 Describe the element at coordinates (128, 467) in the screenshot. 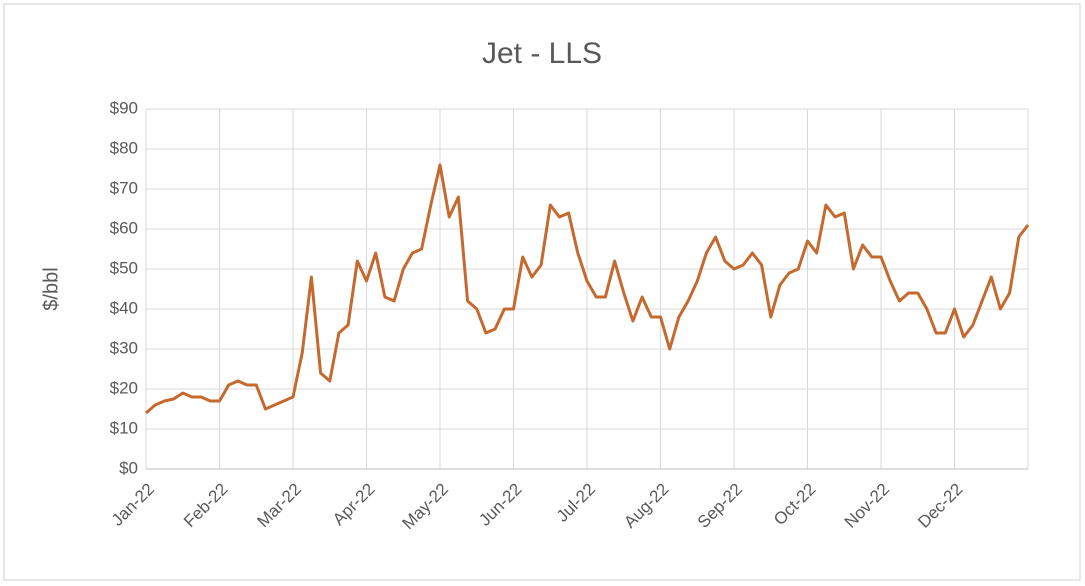

I see `y-tick-label: $0` at that location.